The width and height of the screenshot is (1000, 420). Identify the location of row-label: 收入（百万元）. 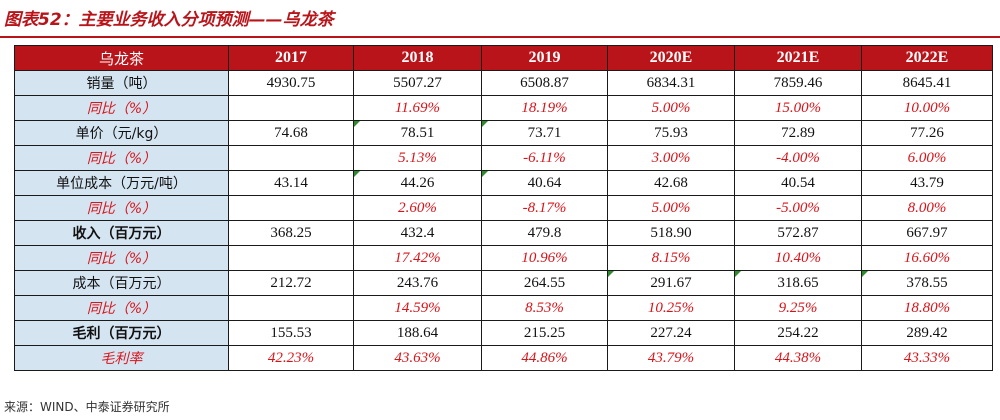
(121, 233).